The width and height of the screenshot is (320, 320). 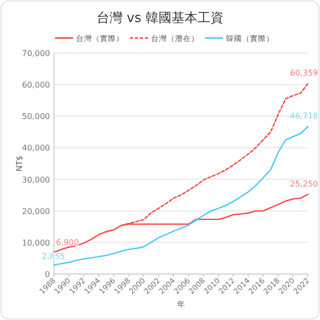 What do you see at coordinates (181, 304) in the screenshot?
I see `x-axis-title: 年` at bounding box center [181, 304].